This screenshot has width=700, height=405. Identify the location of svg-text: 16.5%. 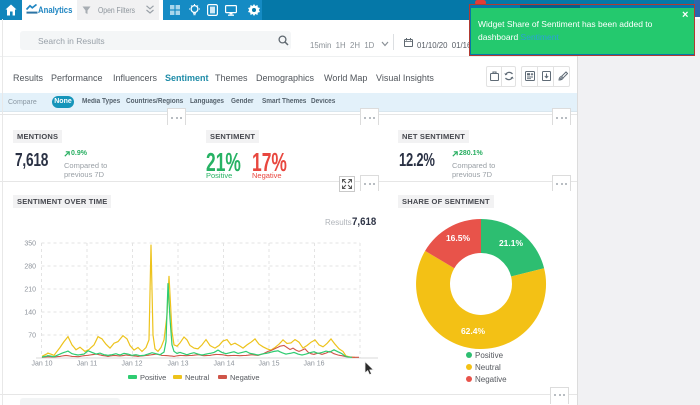
(458, 238).